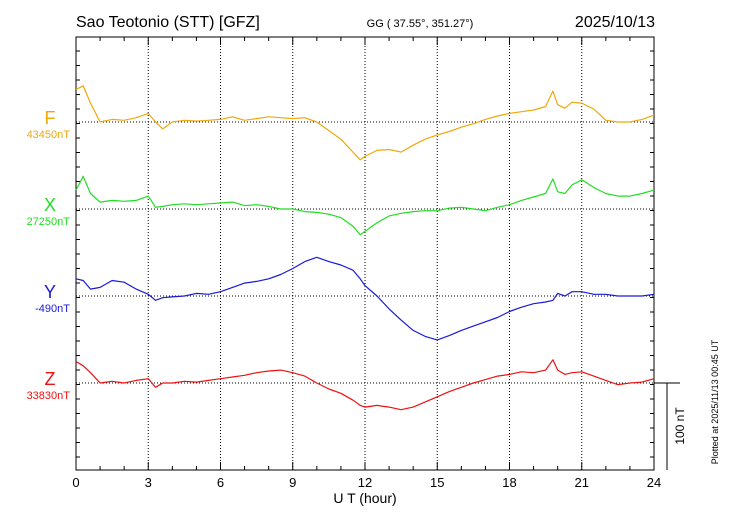  What do you see at coordinates (582, 482) in the screenshot?
I see `x-tick-label: 21` at bounding box center [582, 482].